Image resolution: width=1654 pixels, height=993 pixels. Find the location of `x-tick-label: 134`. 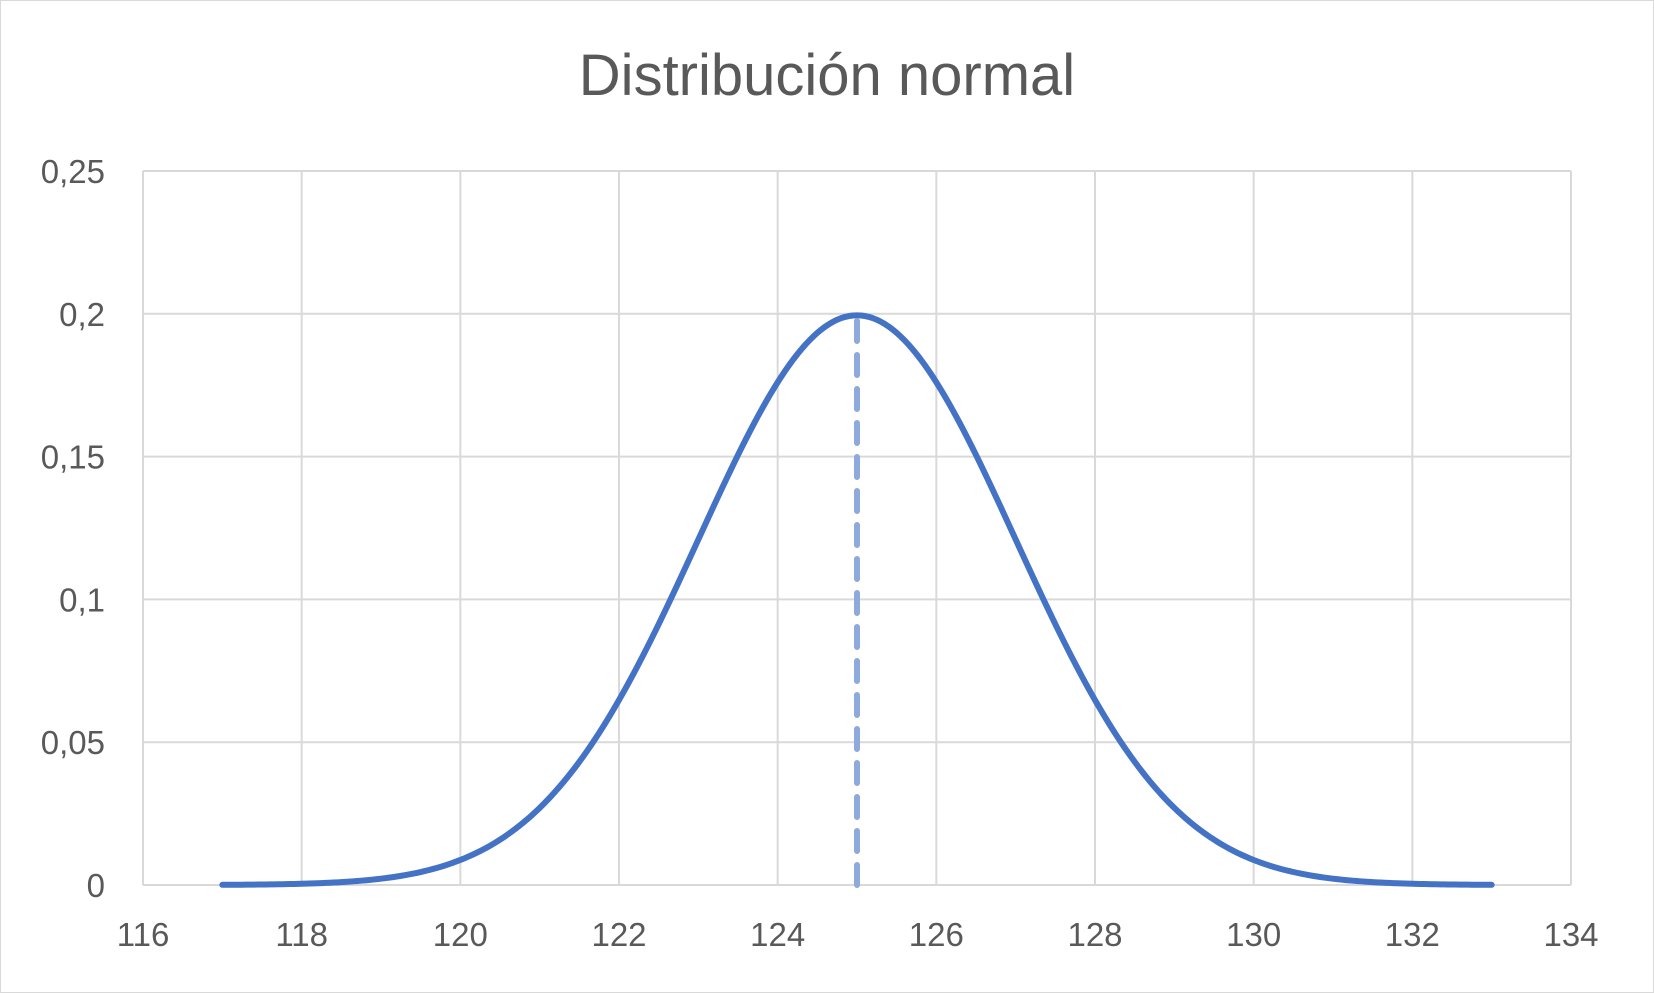

x-tick-label: 134 is located at coordinates (1570, 934).